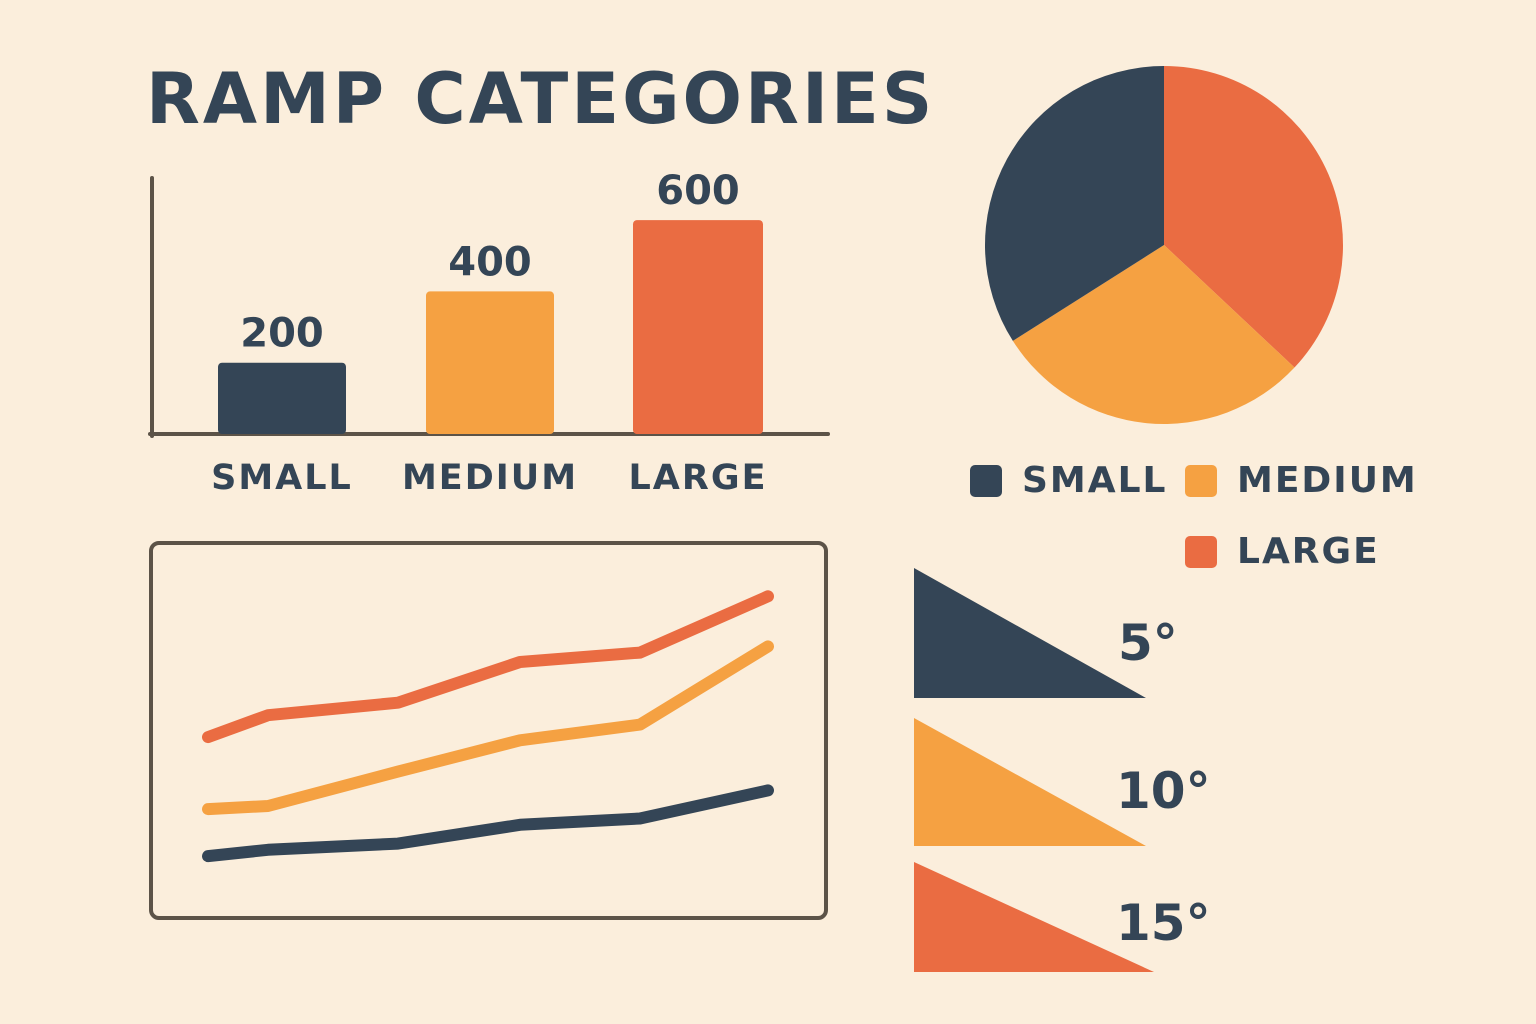  I want to click on legend-swatch-large, so click(1201, 551).